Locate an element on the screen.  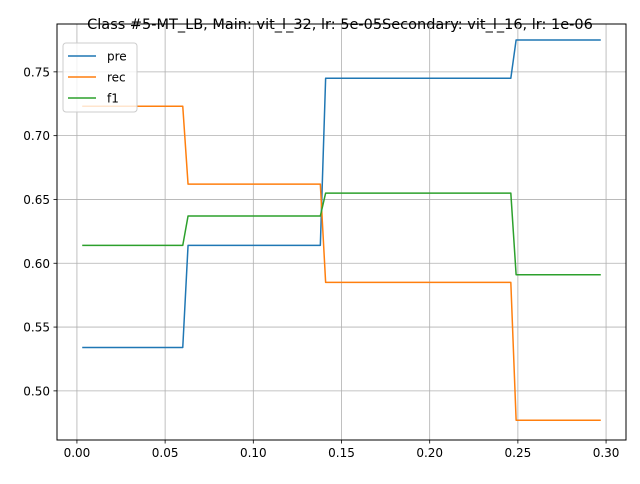
x-tick-label: 0.10 is located at coordinates (253, 453).